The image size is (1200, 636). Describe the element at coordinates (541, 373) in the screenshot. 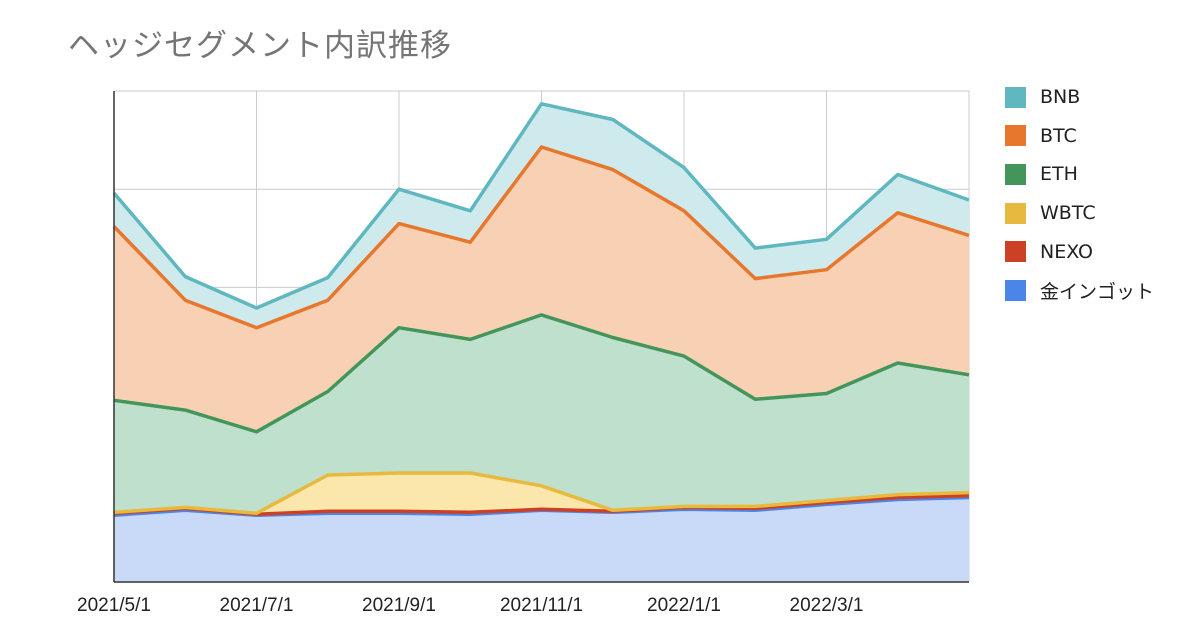

I see `line-eth` at that location.